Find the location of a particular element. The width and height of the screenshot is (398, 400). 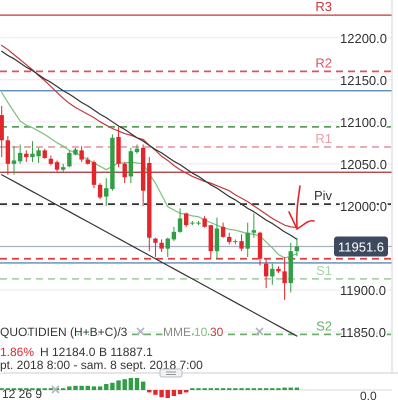

ref-line-label: R1 is located at coordinates (323, 138).